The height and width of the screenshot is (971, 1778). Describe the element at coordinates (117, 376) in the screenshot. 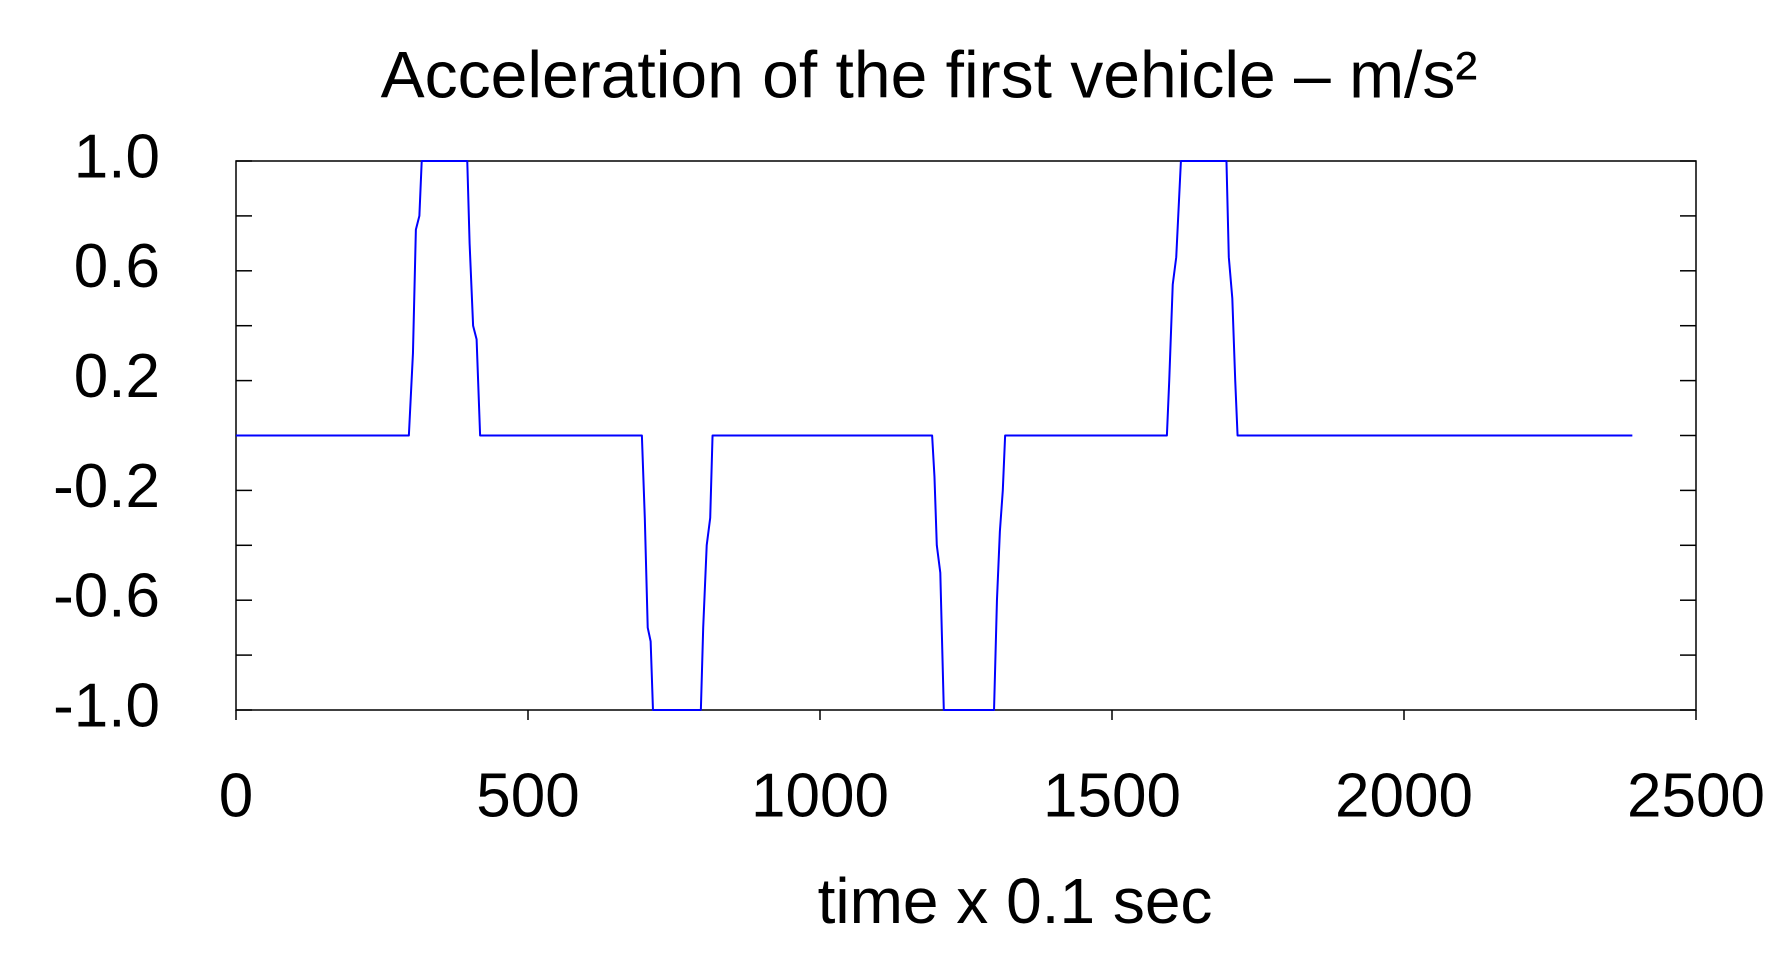

I see `y-tick-label: 0.2` at that location.